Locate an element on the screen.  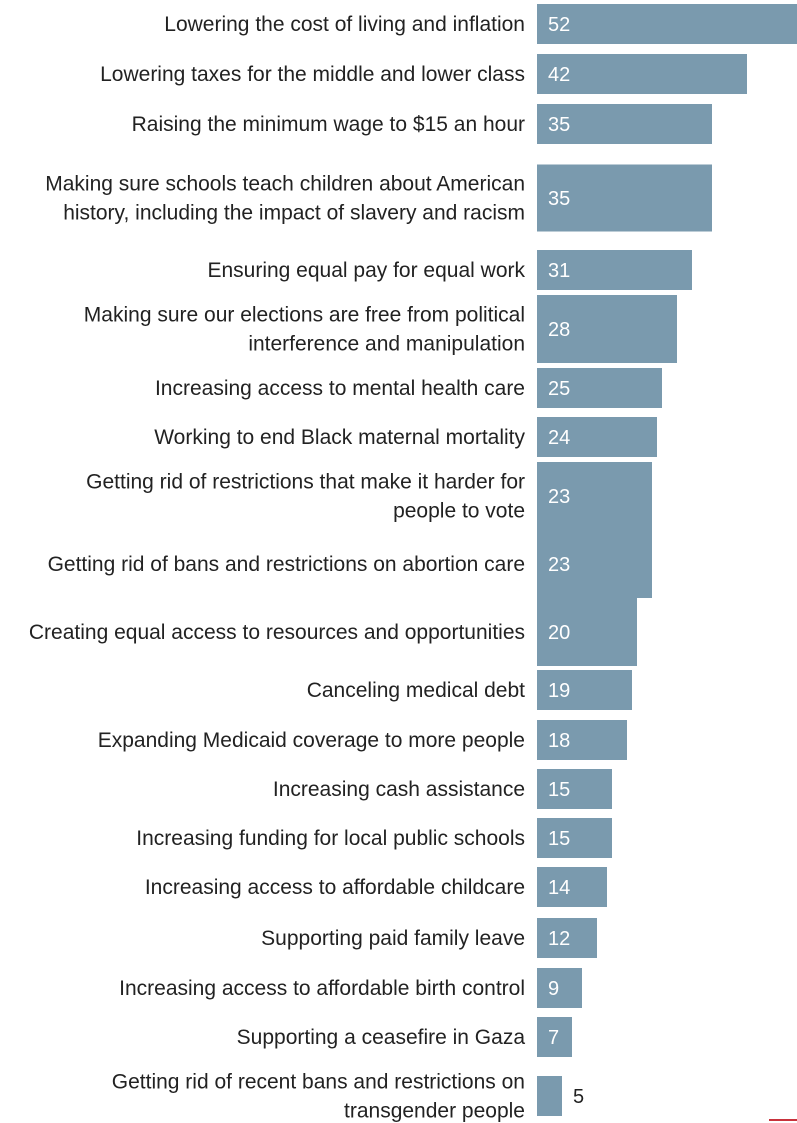
category-label: Raising the minimum wage to $15 an hour is located at coordinates (328, 124).